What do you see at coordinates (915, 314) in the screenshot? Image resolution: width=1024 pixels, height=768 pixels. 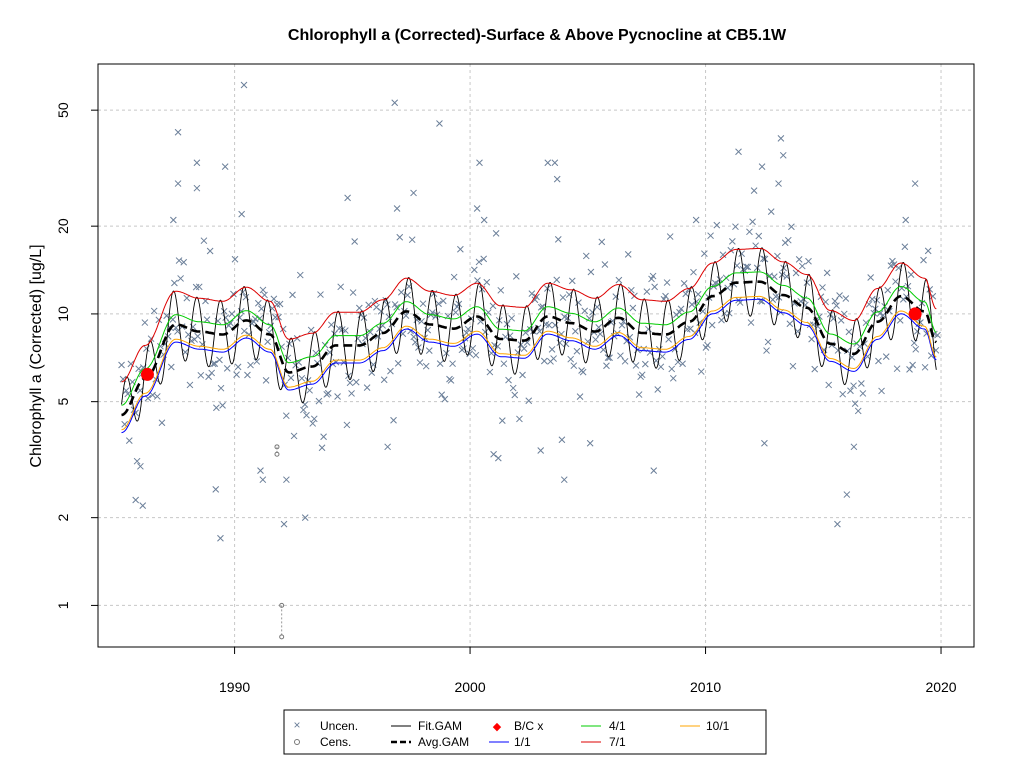 I see `bcx-point` at bounding box center [915, 314].